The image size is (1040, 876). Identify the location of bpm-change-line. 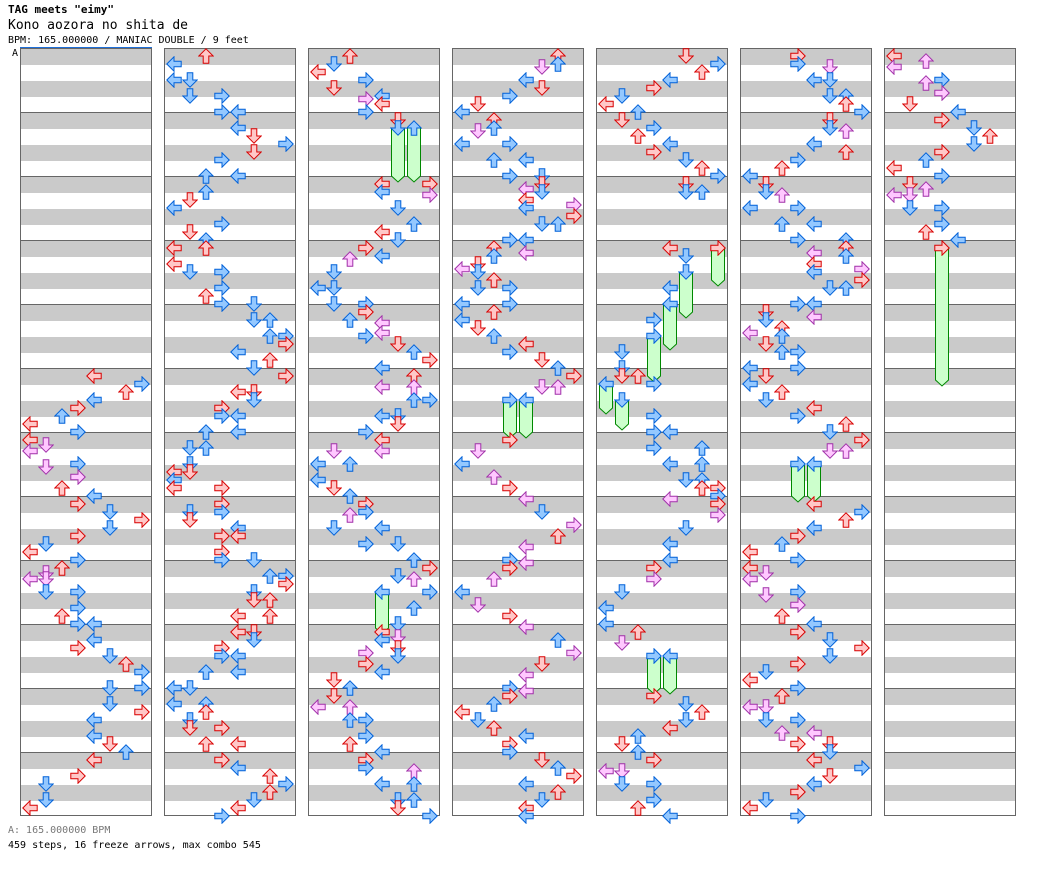
(86, 47).